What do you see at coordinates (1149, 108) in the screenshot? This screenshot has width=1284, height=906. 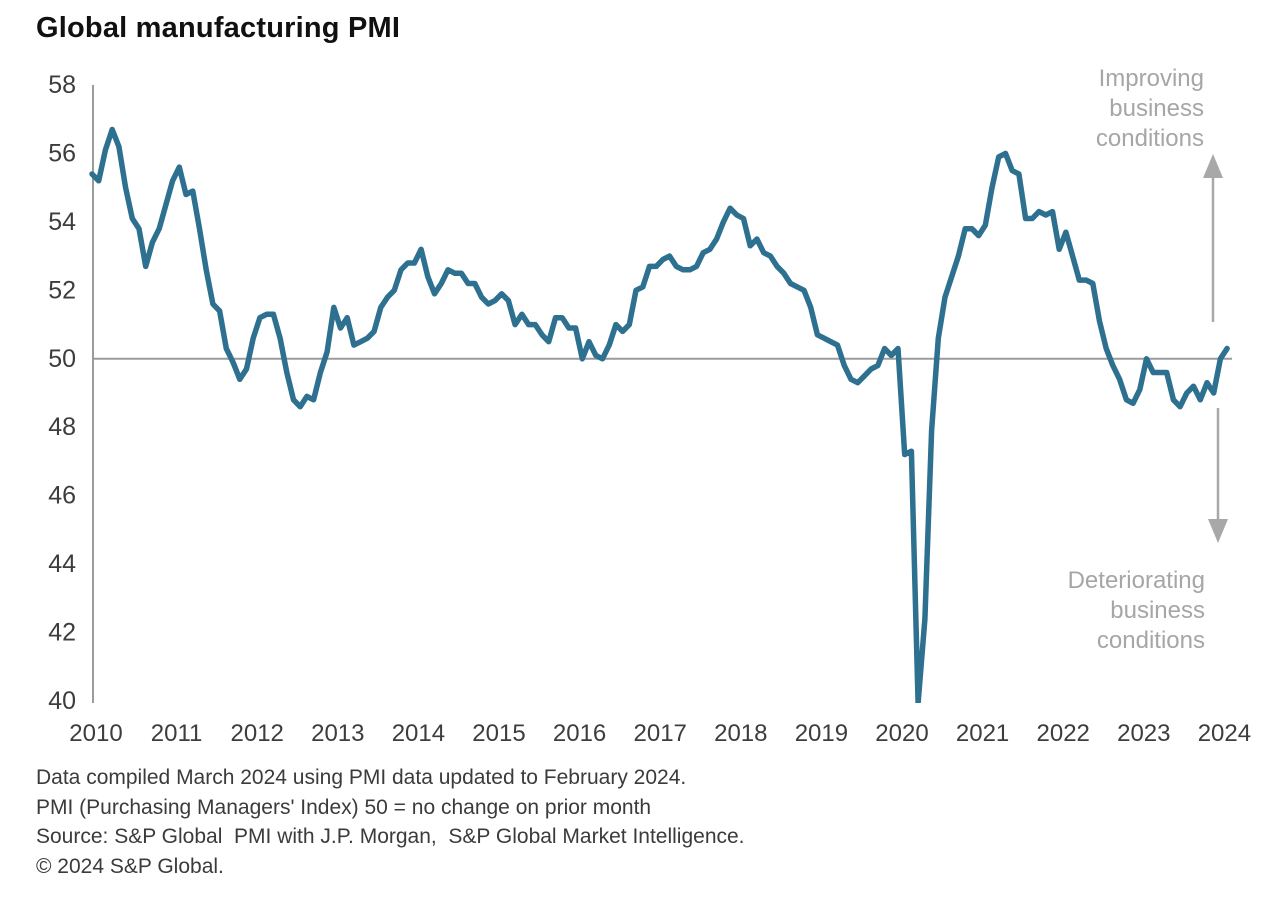 I see `improving-conditions-label: Improving business conditions` at bounding box center [1149, 108].